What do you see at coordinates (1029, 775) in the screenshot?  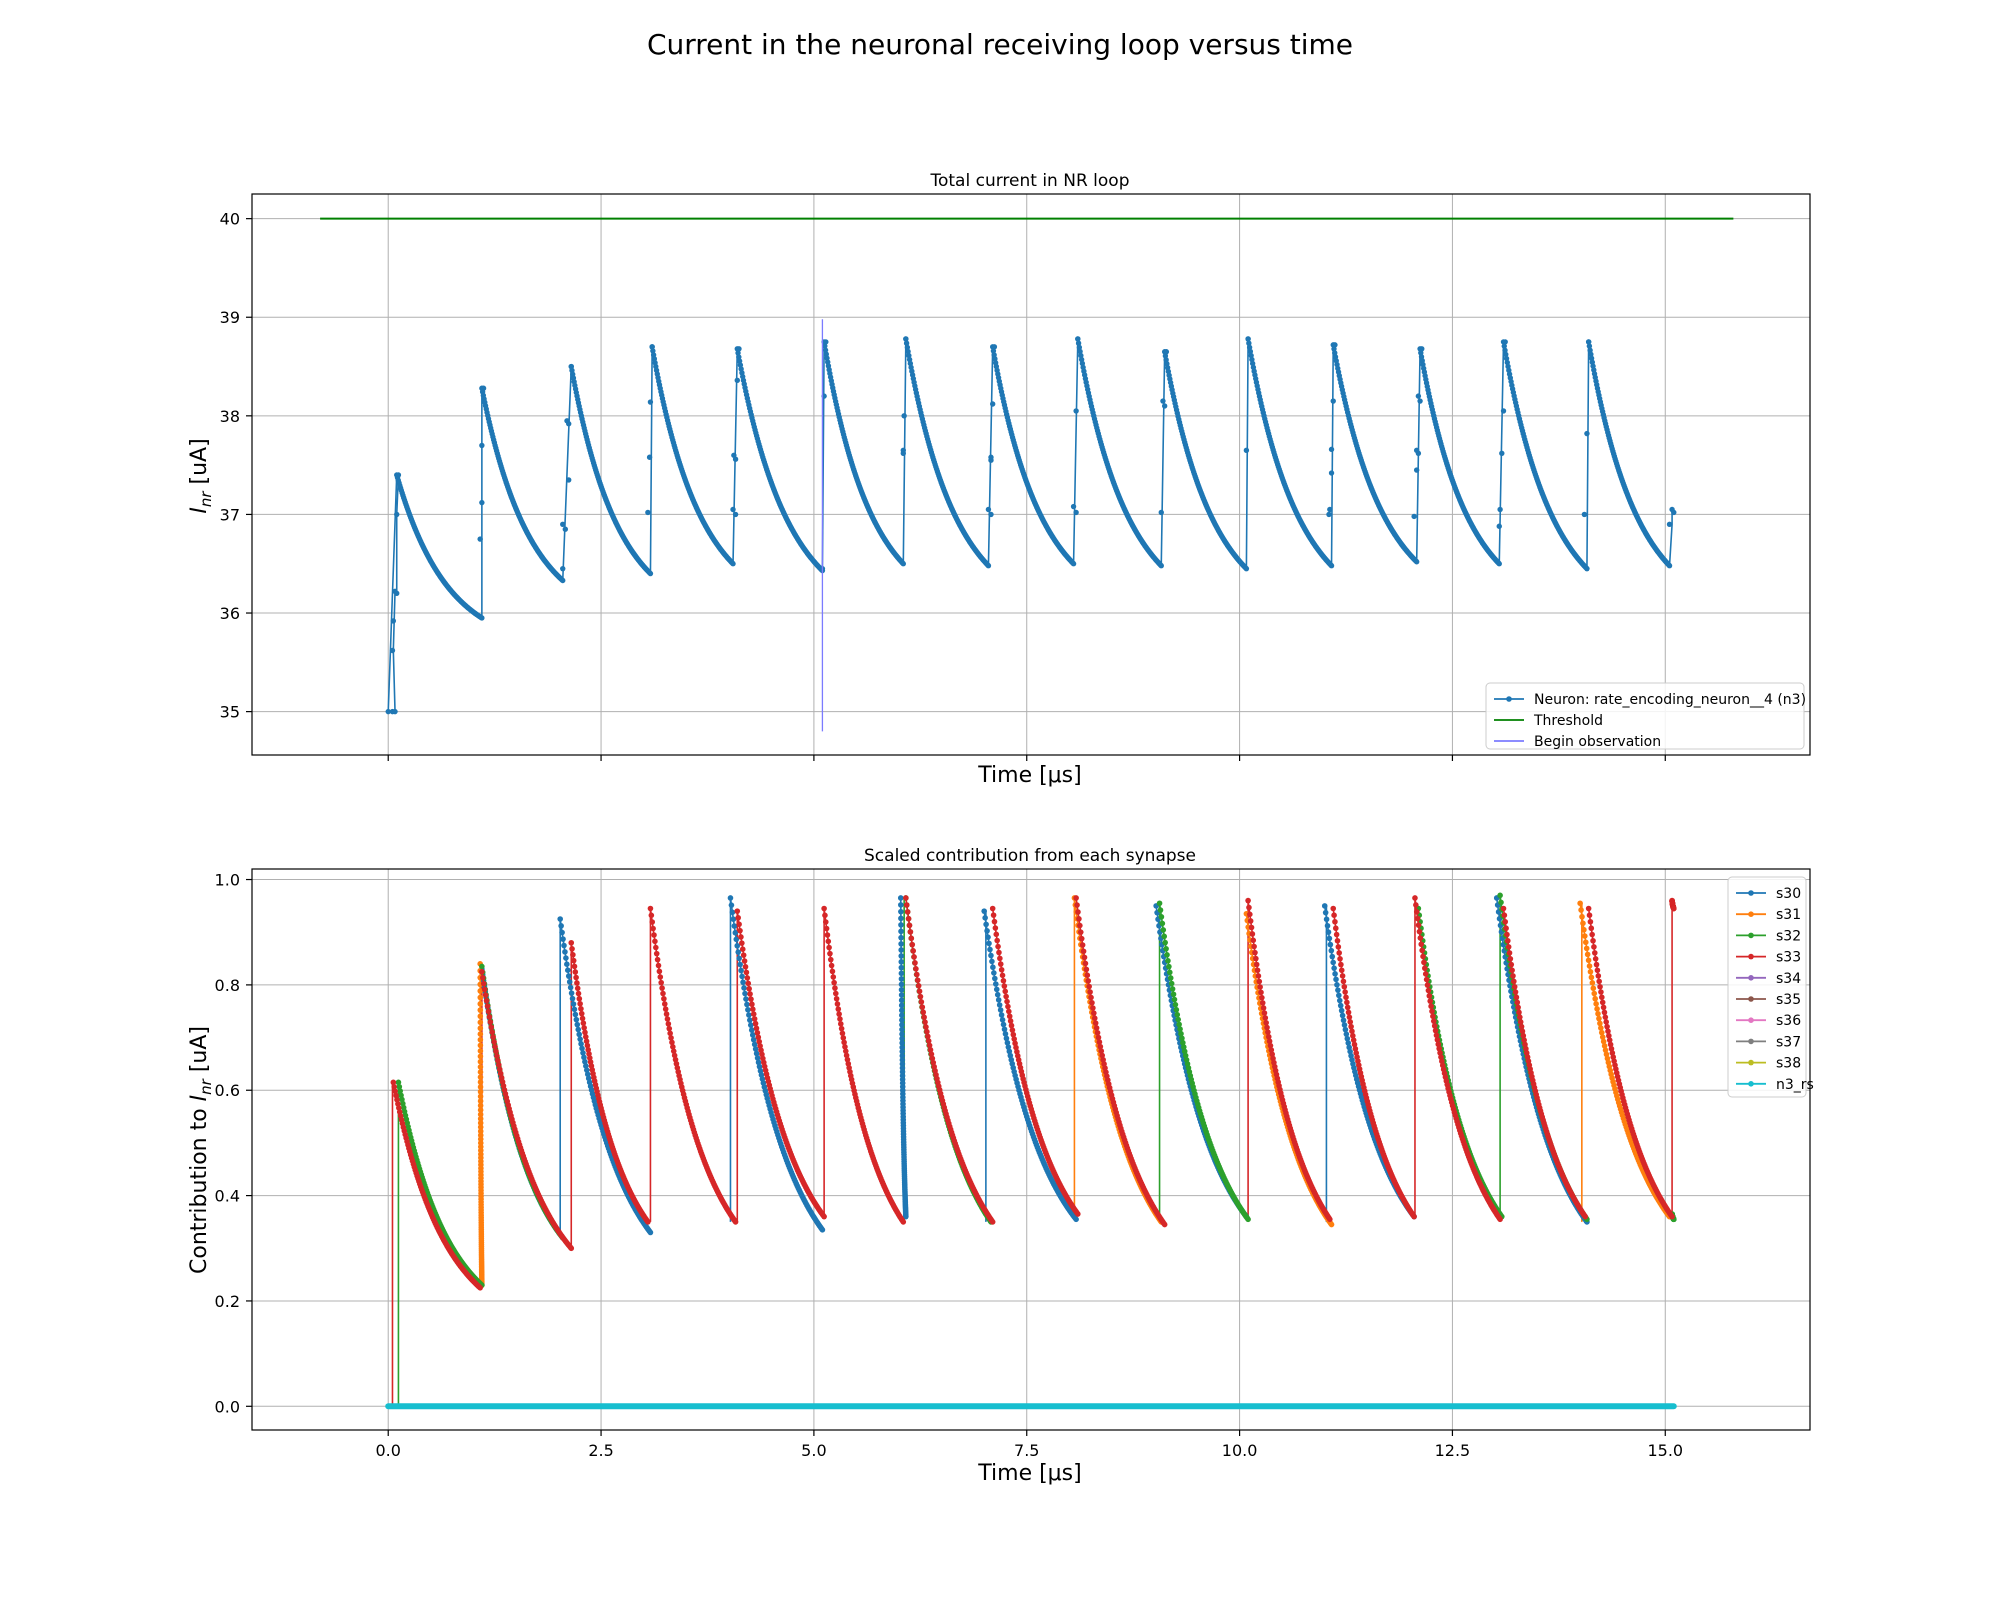 I see `top-x-axis-label: Time [μs]` at bounding box center [1029, 775].